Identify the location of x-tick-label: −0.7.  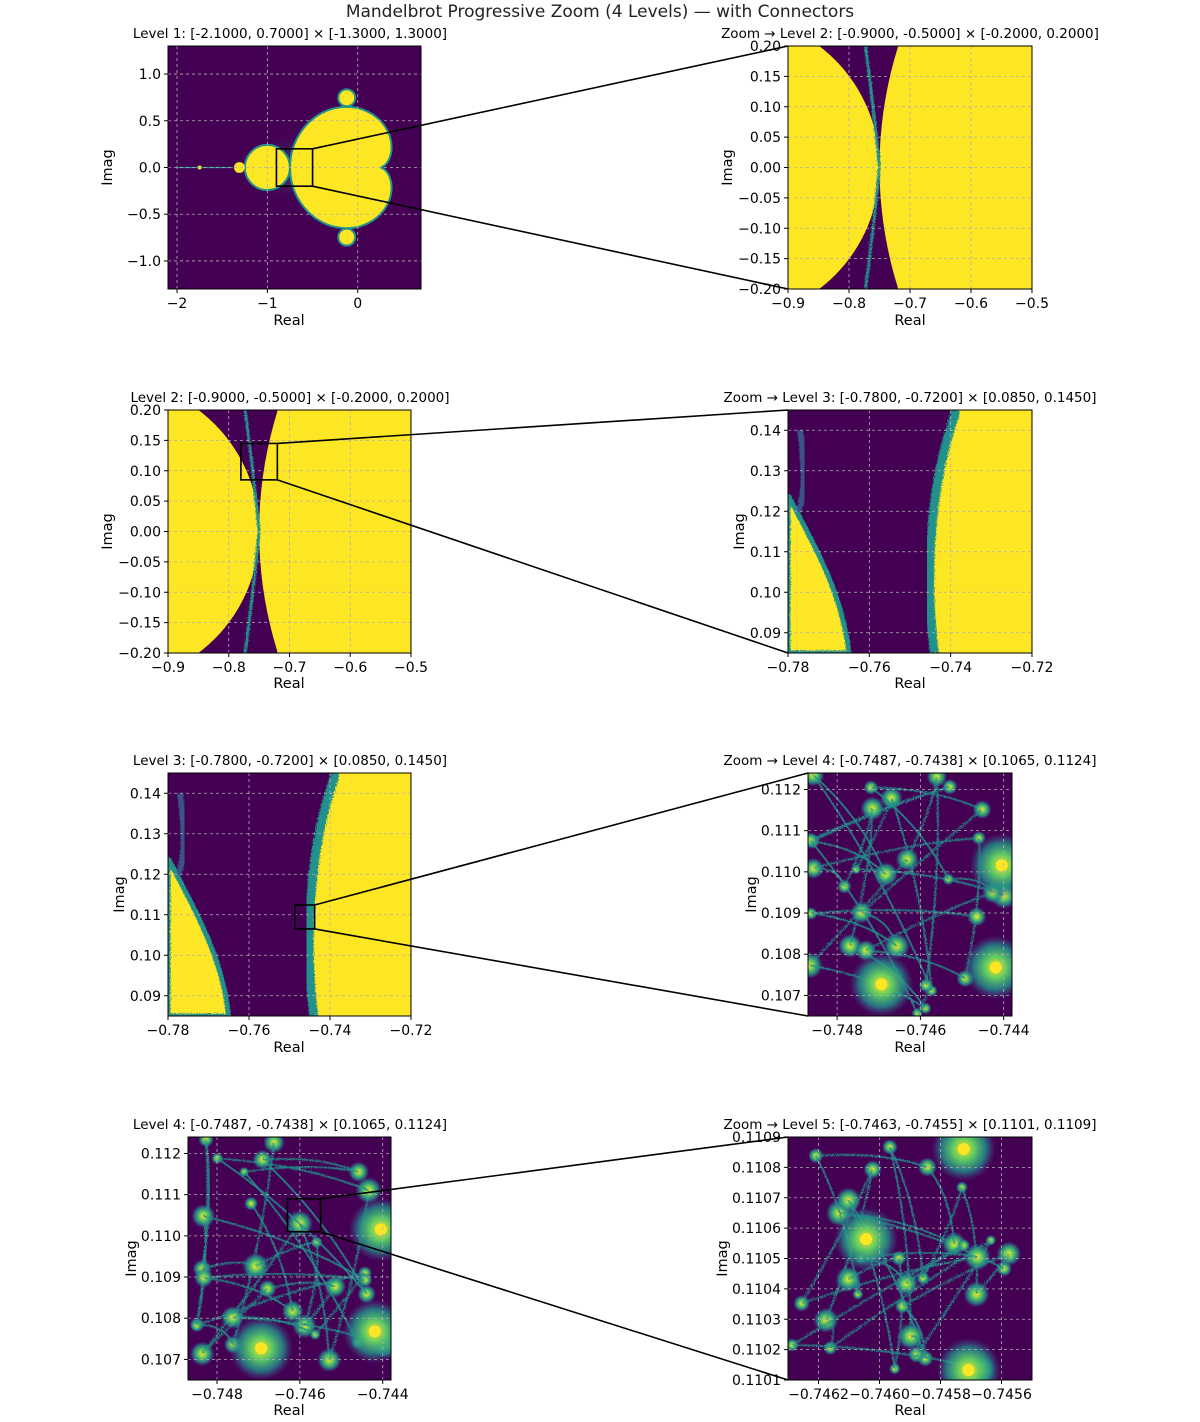
(910, 304).